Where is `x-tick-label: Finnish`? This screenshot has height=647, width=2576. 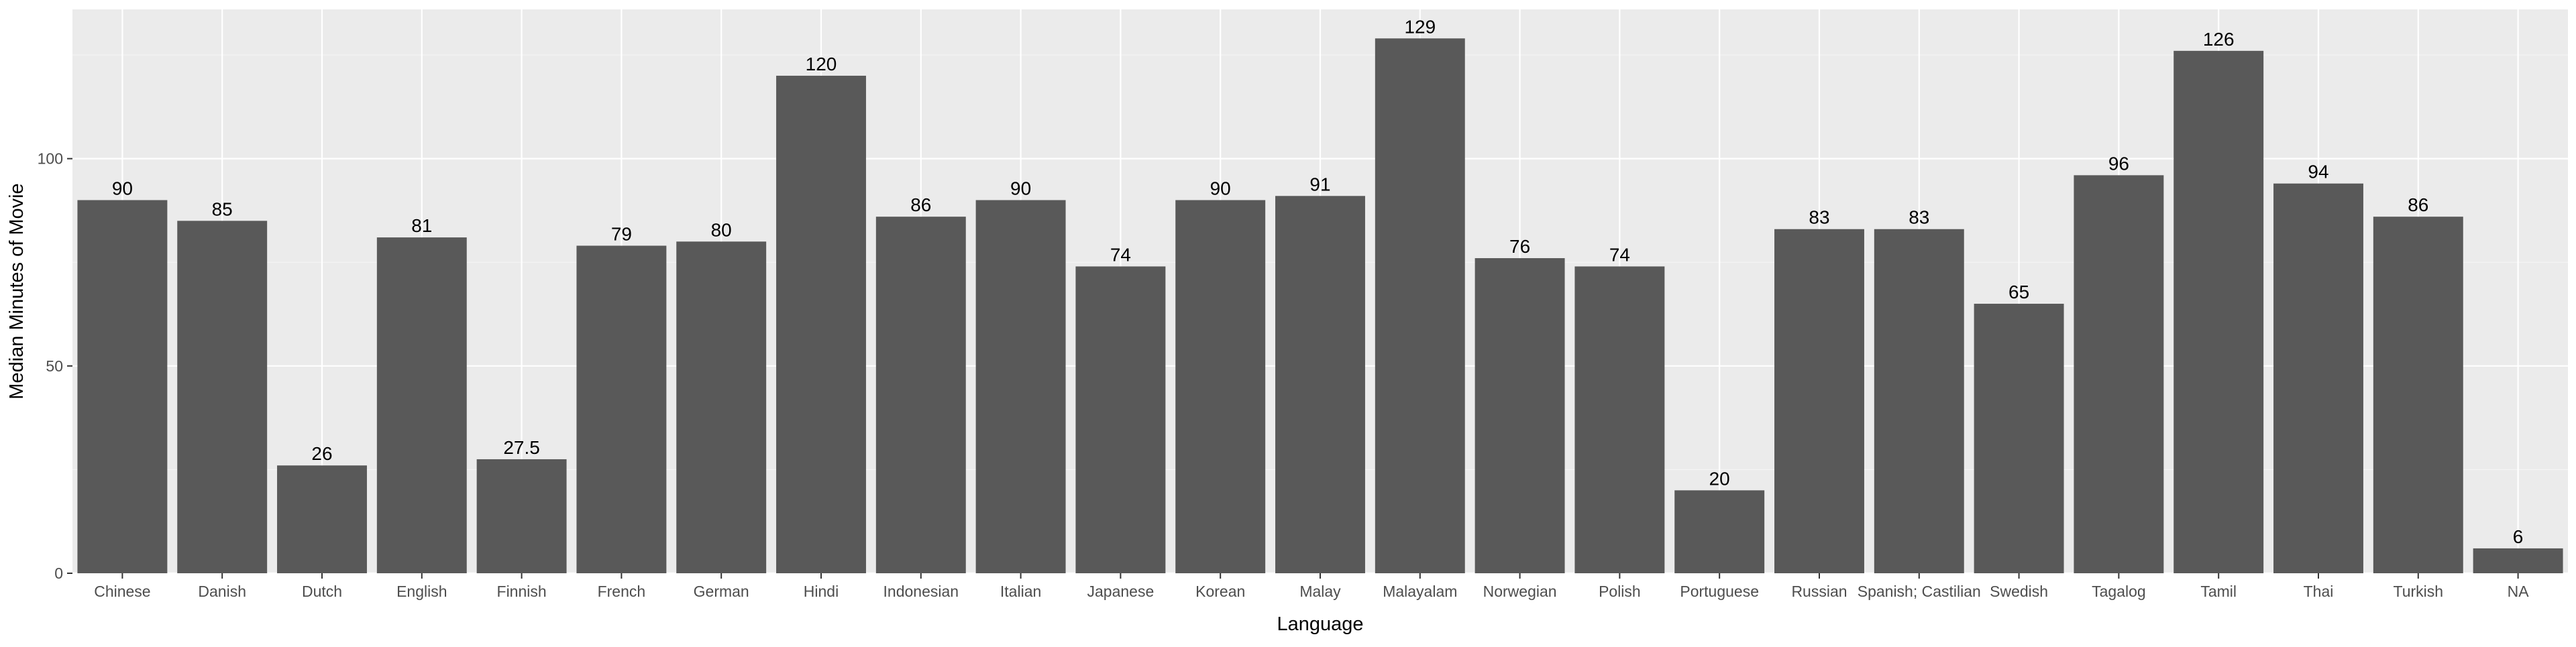 x-tick-label: Finnish is located at coordinates (522, 592).